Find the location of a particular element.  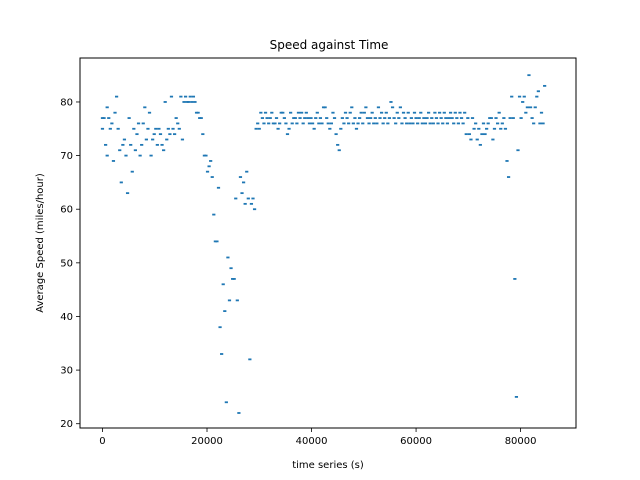

y-tick-label: 30 is located at coordinates (66, 371).